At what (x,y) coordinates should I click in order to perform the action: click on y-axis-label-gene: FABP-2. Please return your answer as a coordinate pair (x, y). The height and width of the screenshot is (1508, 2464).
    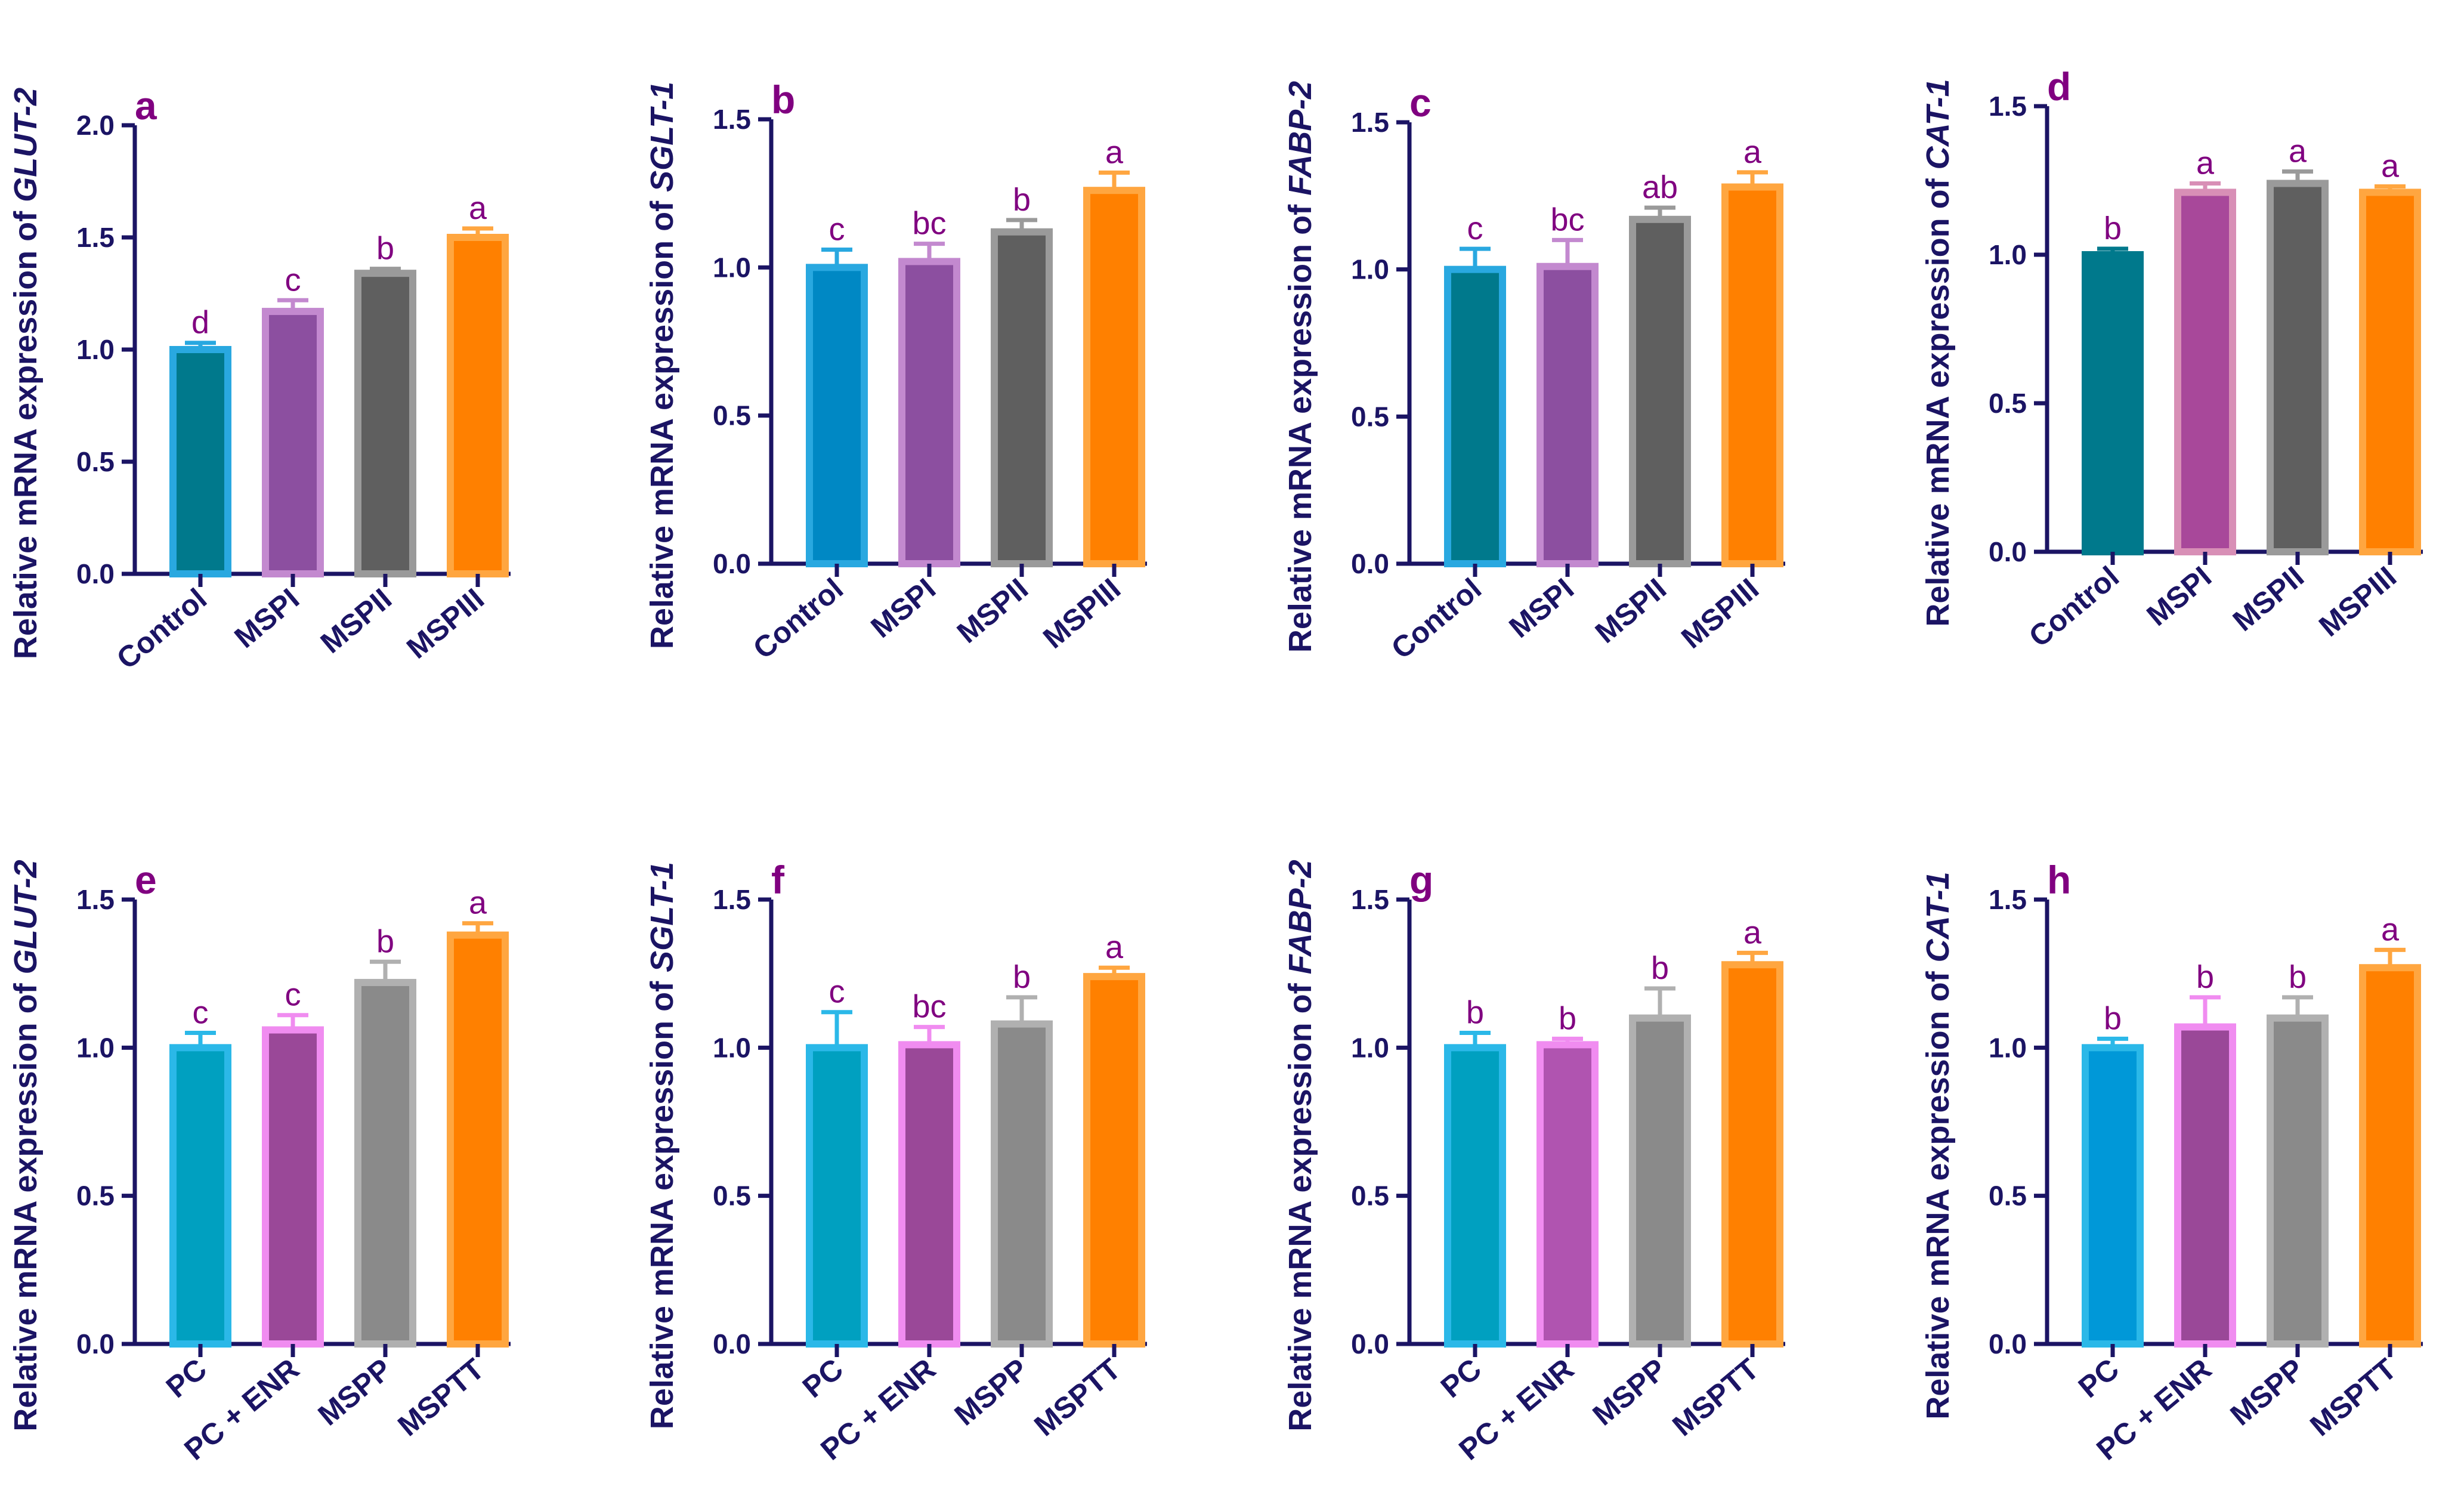
    Looking at the image, I should click on (1300, 917).